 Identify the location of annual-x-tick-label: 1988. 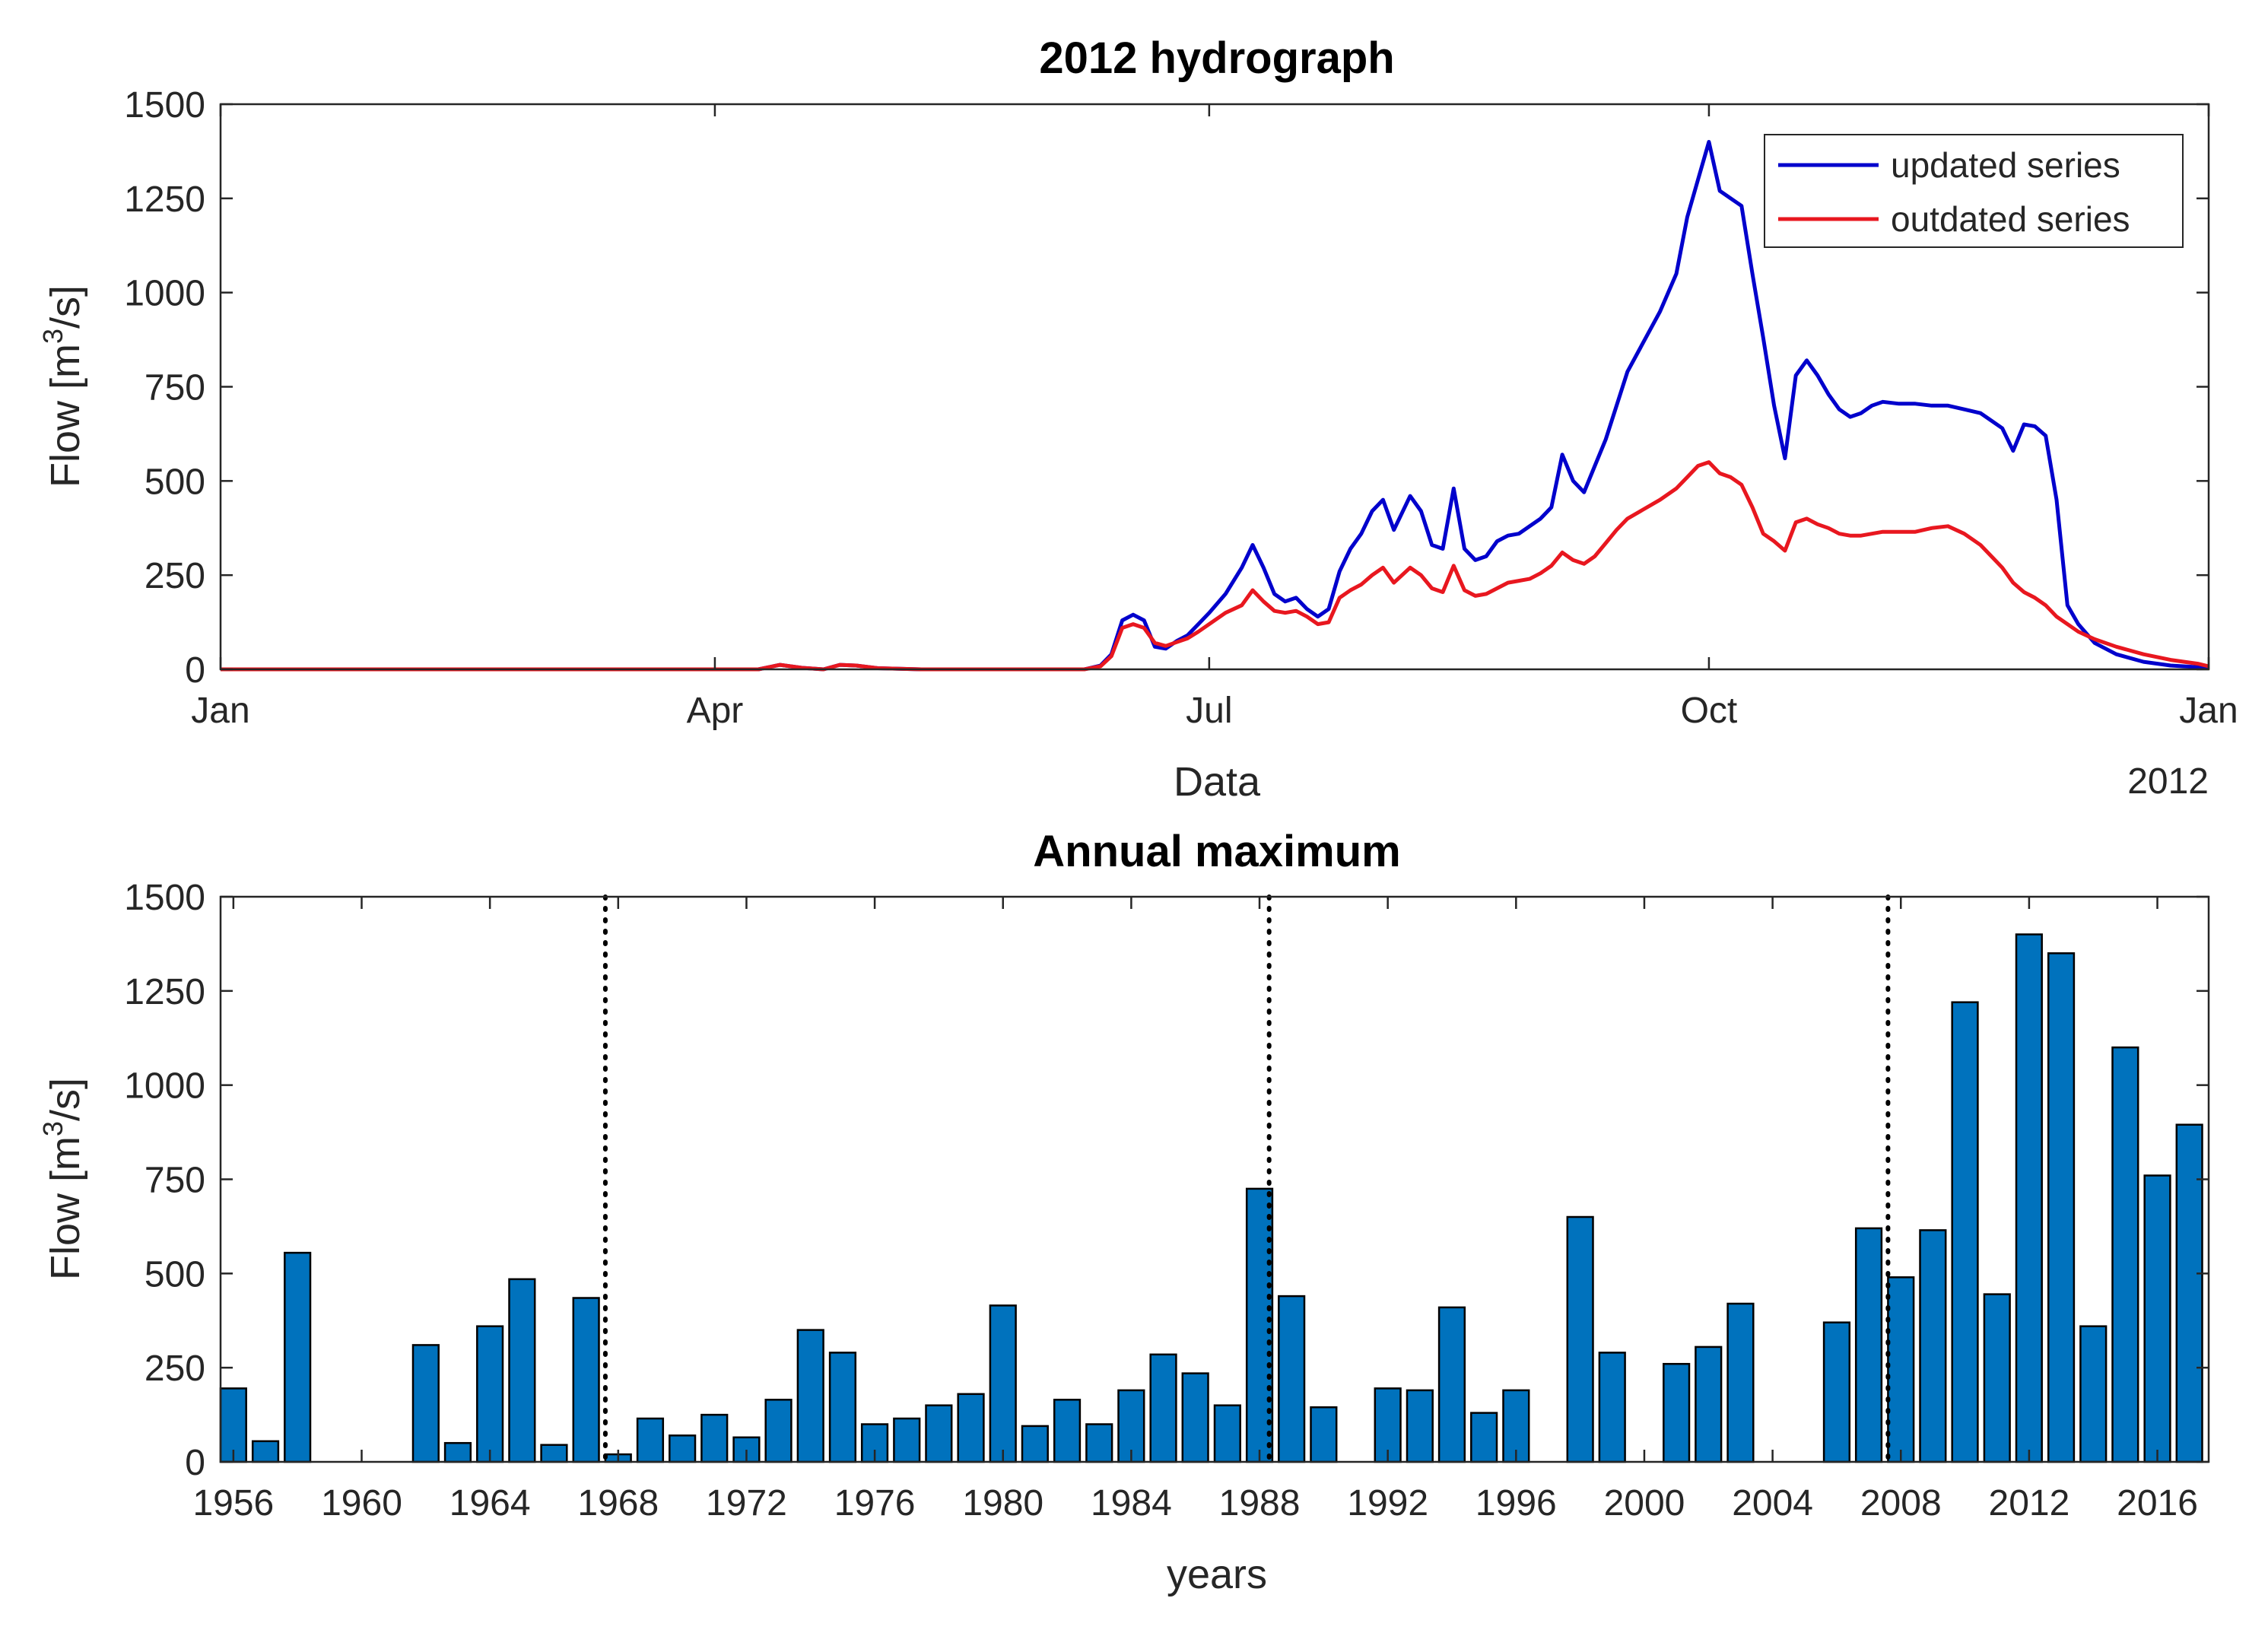
(1260, 1503).